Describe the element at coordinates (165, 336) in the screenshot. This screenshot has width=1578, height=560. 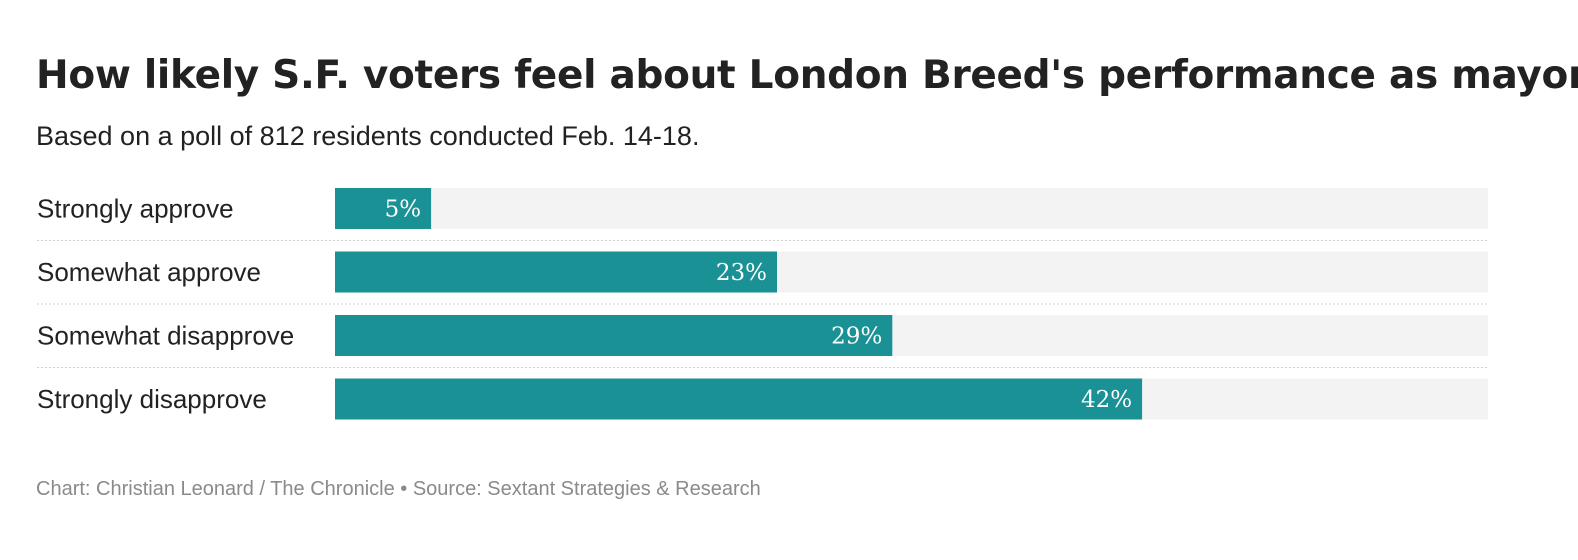
I see `category-label: Somewhat disapprove` at that location.